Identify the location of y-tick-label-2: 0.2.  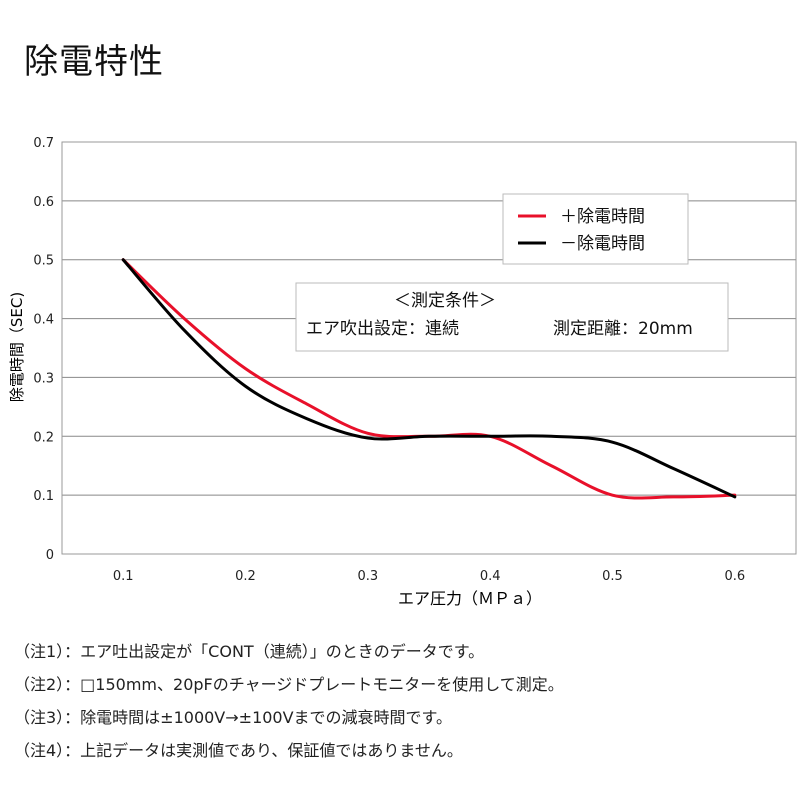
(43, 437).